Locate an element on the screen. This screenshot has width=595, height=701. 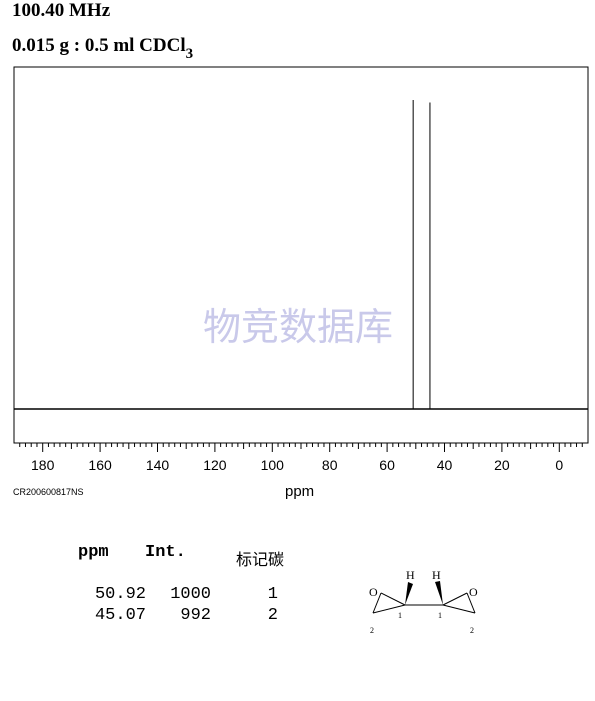
sample-description: 0.015 g : 0.5 ml CDCl3 is located at coordinates (102, 49).